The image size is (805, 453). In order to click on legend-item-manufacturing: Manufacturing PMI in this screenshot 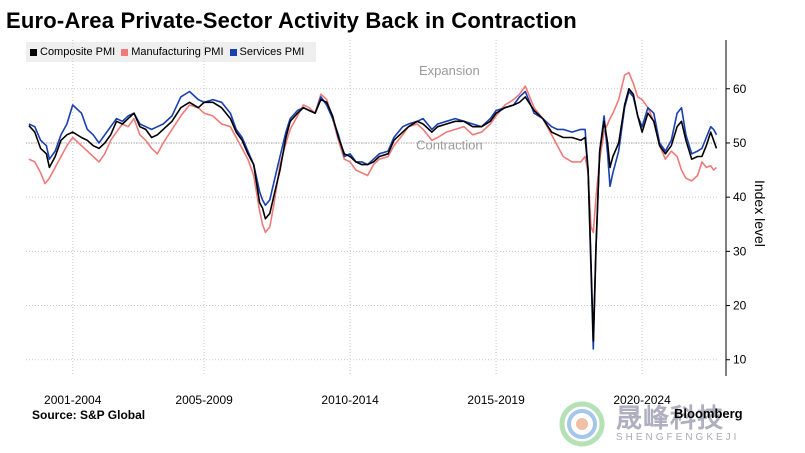, I will do `click(172, 52)`.